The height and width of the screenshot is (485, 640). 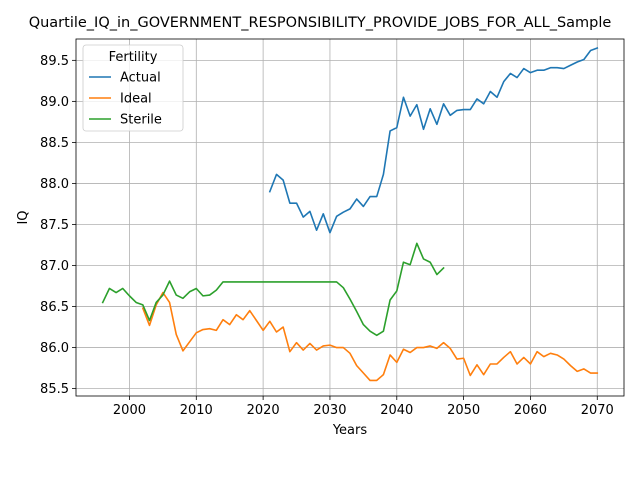 I want to click on x-tick-label: 2040, so click(x=396, y=410).